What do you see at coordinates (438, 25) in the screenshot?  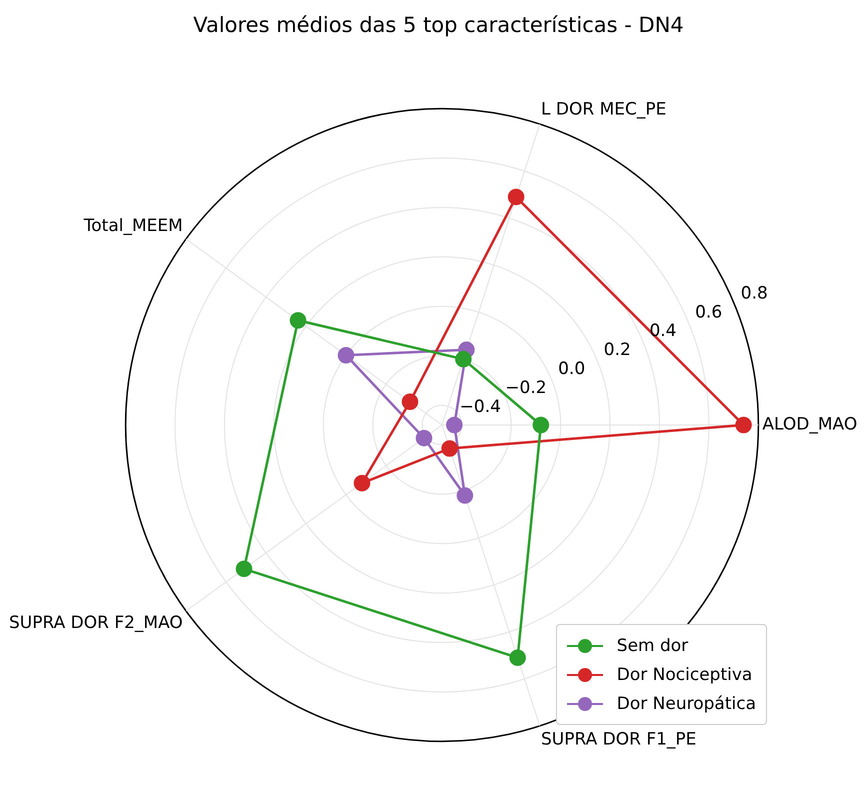 I see `chart-title: Valores médios das 5 top características - DN4` at bounding box center [438, 25].